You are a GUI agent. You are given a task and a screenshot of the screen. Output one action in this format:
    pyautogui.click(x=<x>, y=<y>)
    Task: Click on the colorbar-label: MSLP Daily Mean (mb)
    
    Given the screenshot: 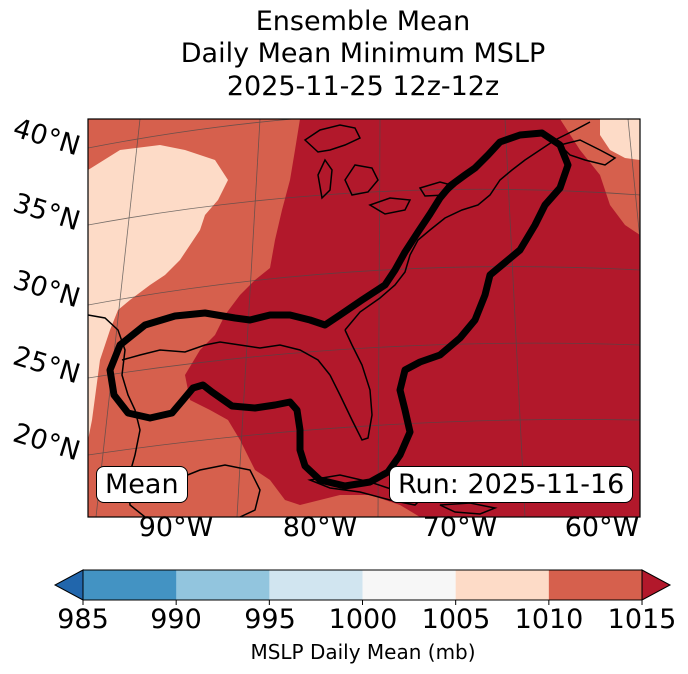 What is the action you would take?
    pyautogui.click(x=363, y=652)
    